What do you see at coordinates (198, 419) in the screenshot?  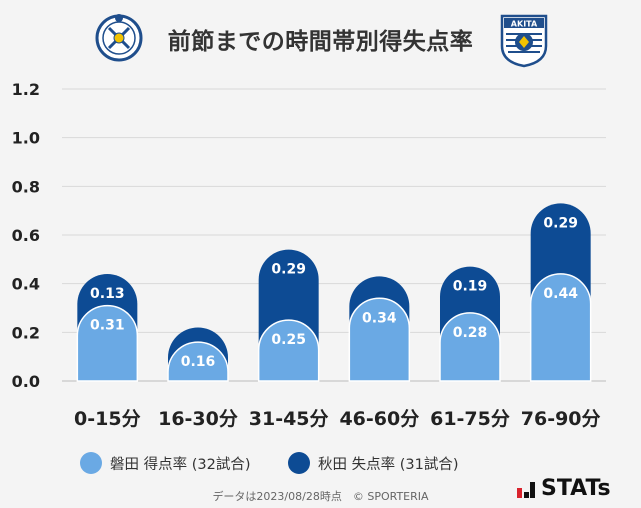 I see `x-tick-label: 16-30分` at bounding box center [198, 419].